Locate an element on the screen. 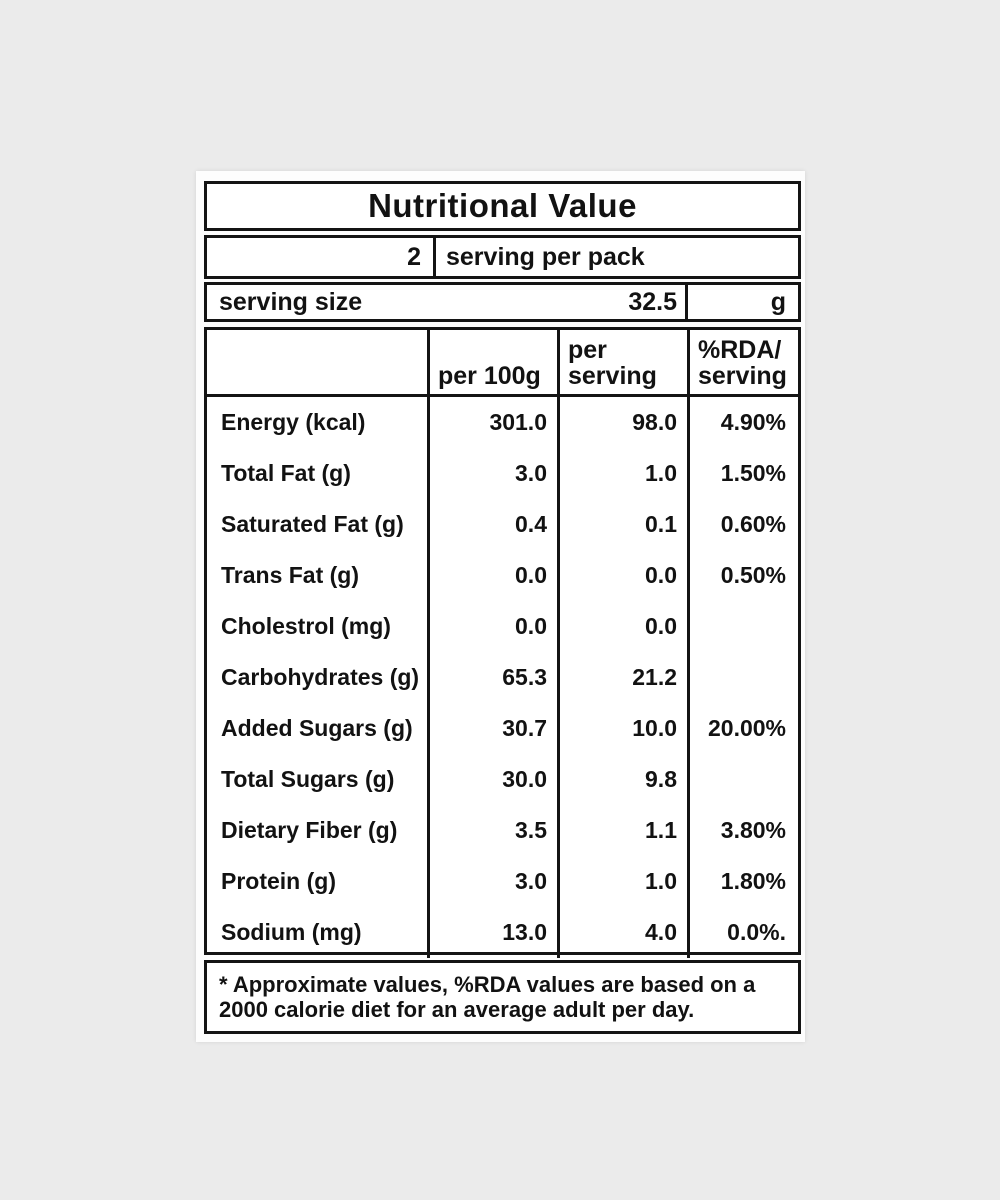  header-per-serving: per serving is located at coordinates (622, 362).